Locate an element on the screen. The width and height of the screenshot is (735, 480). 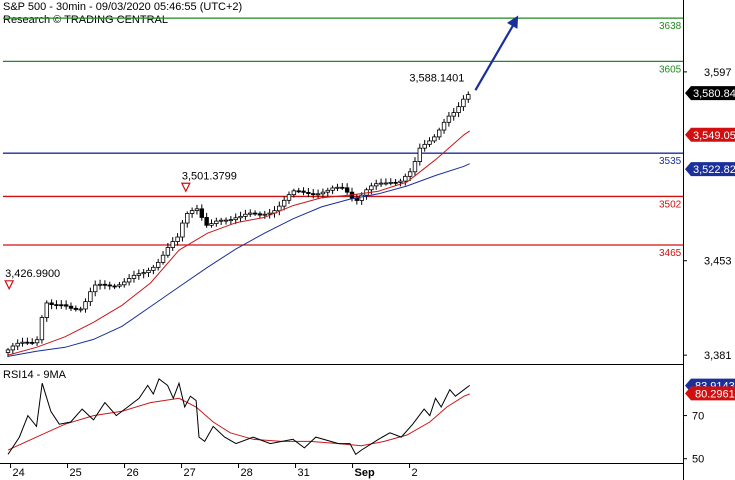
time-tick-label: 27 is located at coordinates (190, 473).